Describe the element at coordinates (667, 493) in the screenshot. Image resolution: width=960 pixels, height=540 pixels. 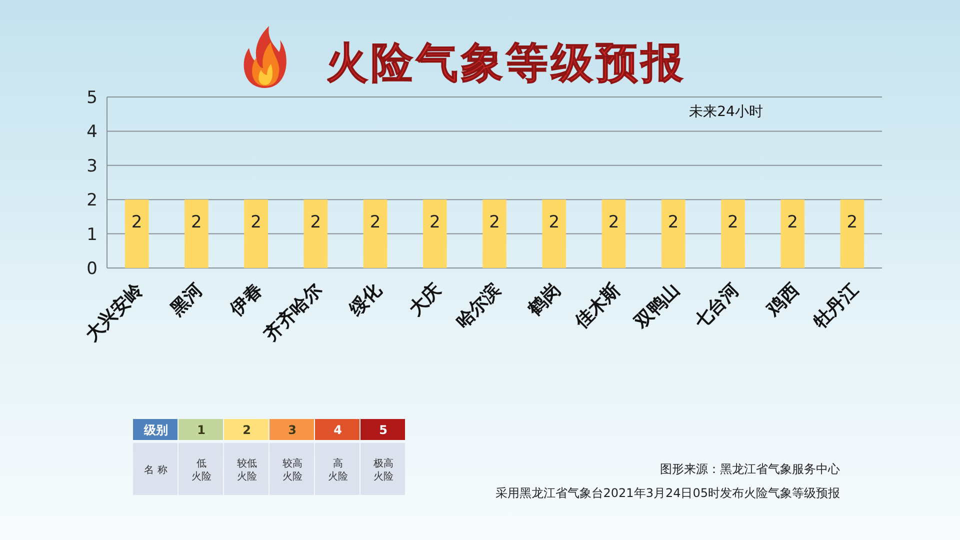
I see `text: 采用黑龙江省气象台2021年3月24日05时发布火险气象等级预报` at that location.